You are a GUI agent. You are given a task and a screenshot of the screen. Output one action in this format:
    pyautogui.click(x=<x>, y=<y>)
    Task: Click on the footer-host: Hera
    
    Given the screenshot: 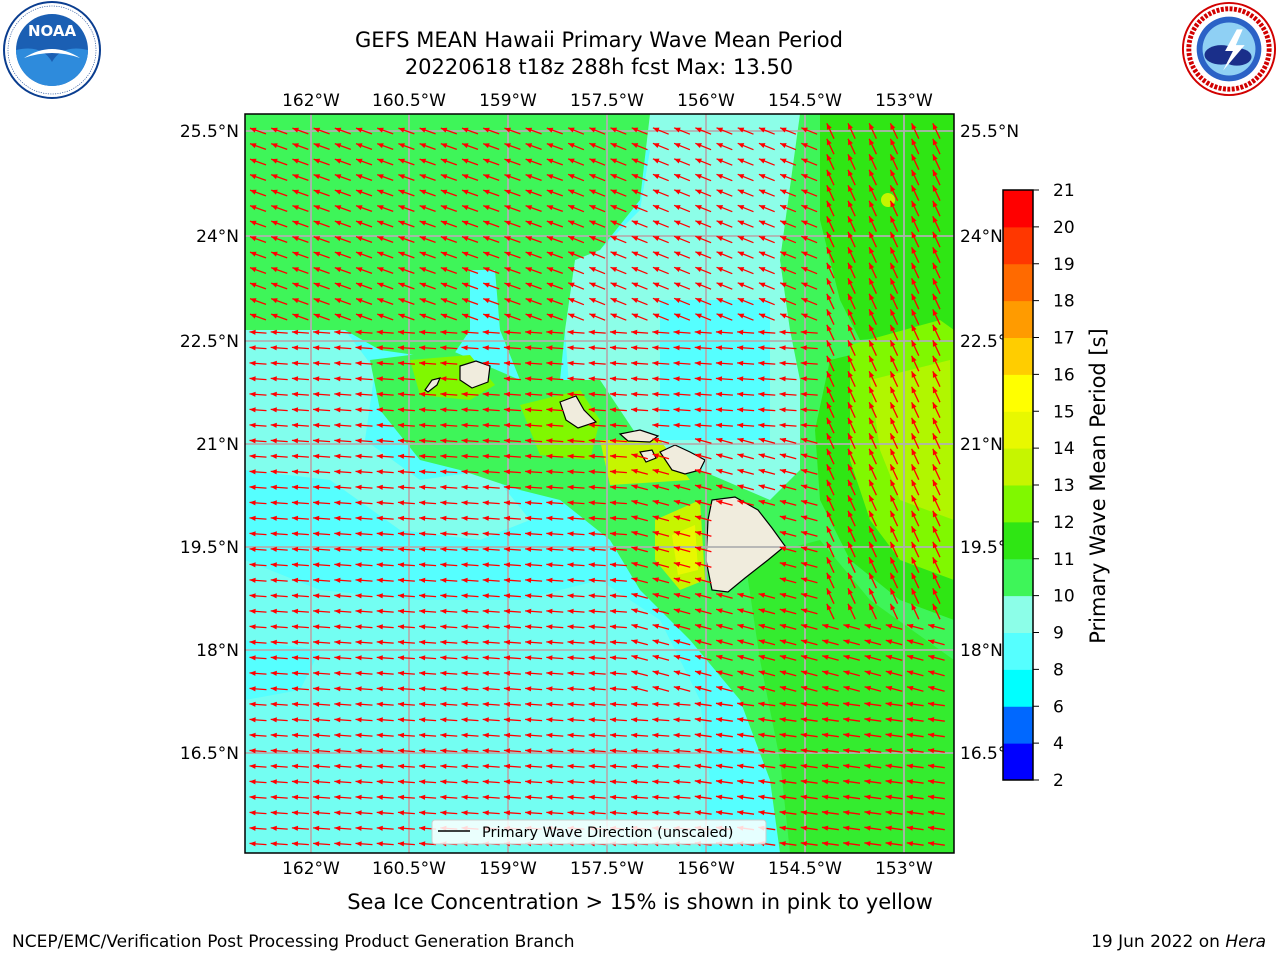 What is the action you would take?
    pyautogui.click(x=1245, y=942)
    